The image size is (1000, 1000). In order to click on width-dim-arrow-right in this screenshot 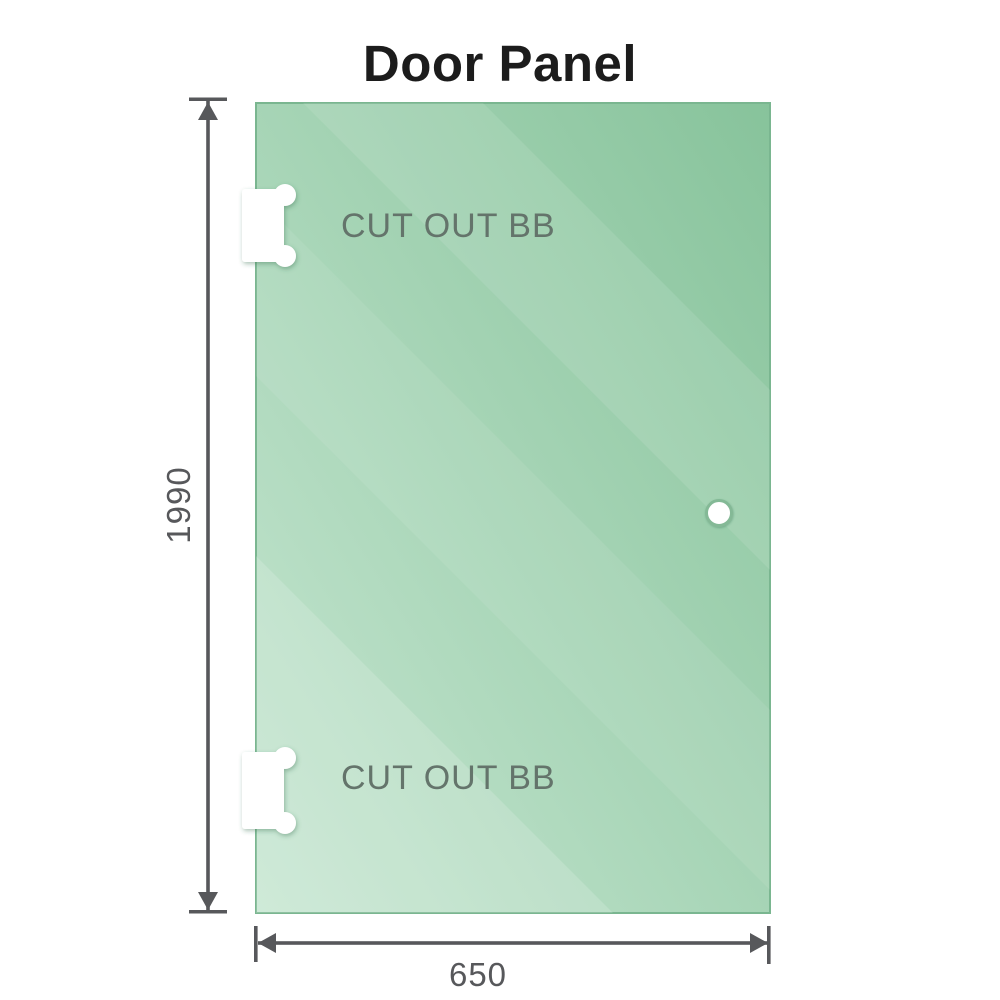, I will do `click(759, 943)`.